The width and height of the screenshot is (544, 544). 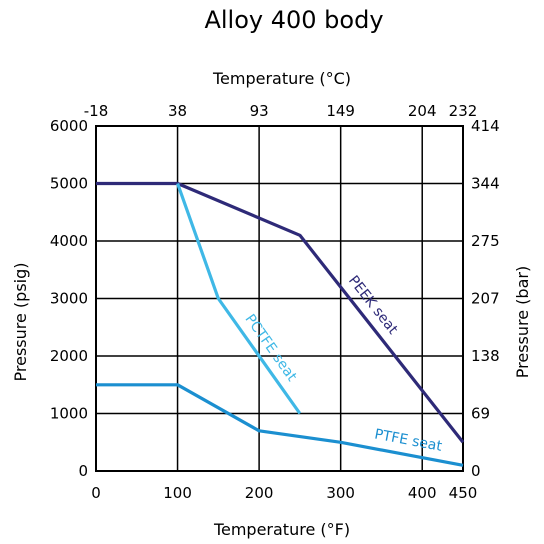 I want to click on y-tick-left-6: 6000, so click(x=69, y=126).